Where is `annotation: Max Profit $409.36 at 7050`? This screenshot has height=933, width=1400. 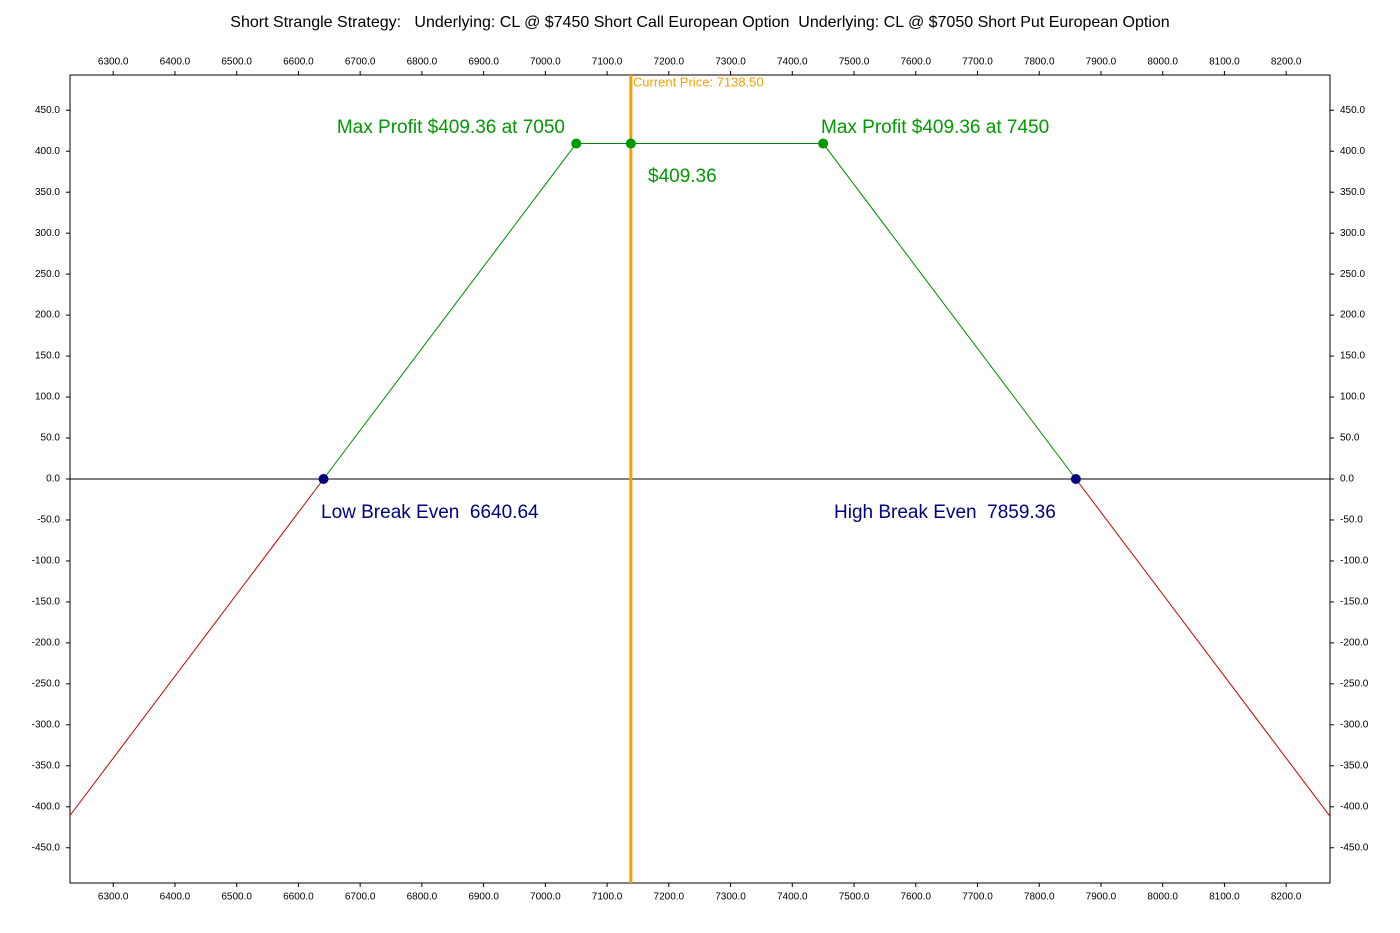 annotation: Max Profit $409.36 at 7050 is located at coordinates (451, 127).